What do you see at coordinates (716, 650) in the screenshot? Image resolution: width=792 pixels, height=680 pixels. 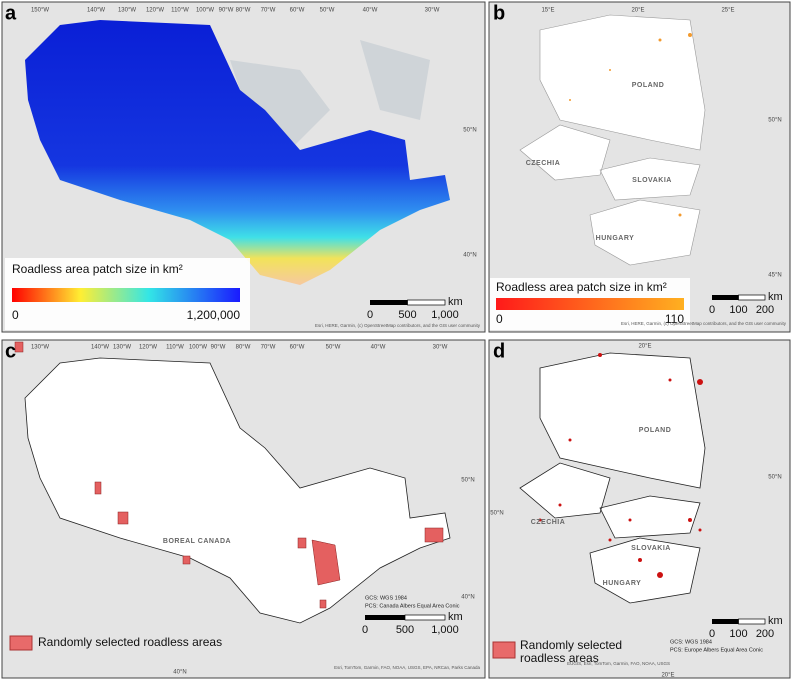 I see `projection-note: PCS: Europe Albers Equal Area Conic` at bounding box center [716, 650].